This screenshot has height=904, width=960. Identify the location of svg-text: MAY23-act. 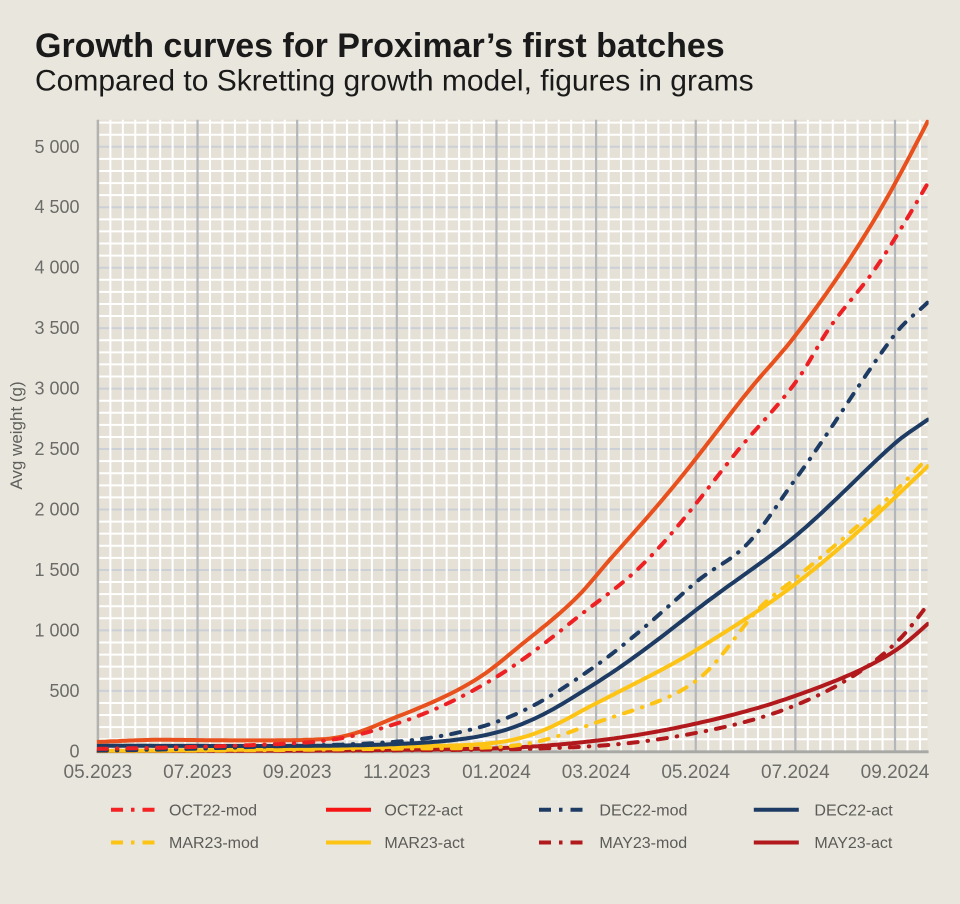
(853, 843).